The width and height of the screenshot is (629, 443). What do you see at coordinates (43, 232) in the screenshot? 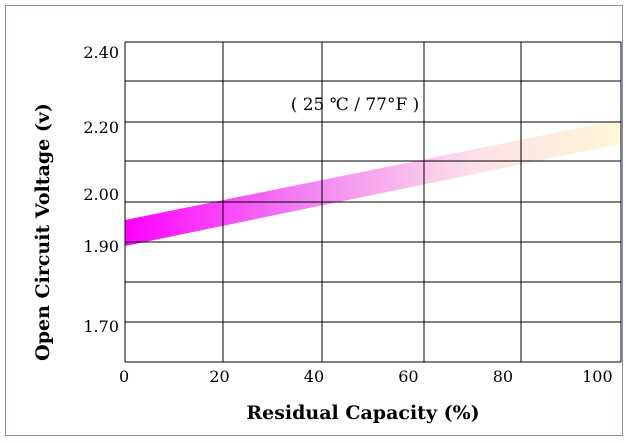
I see `y-axis-title: Open Circuit Voltage (v)` at bounding box center [43, 232].